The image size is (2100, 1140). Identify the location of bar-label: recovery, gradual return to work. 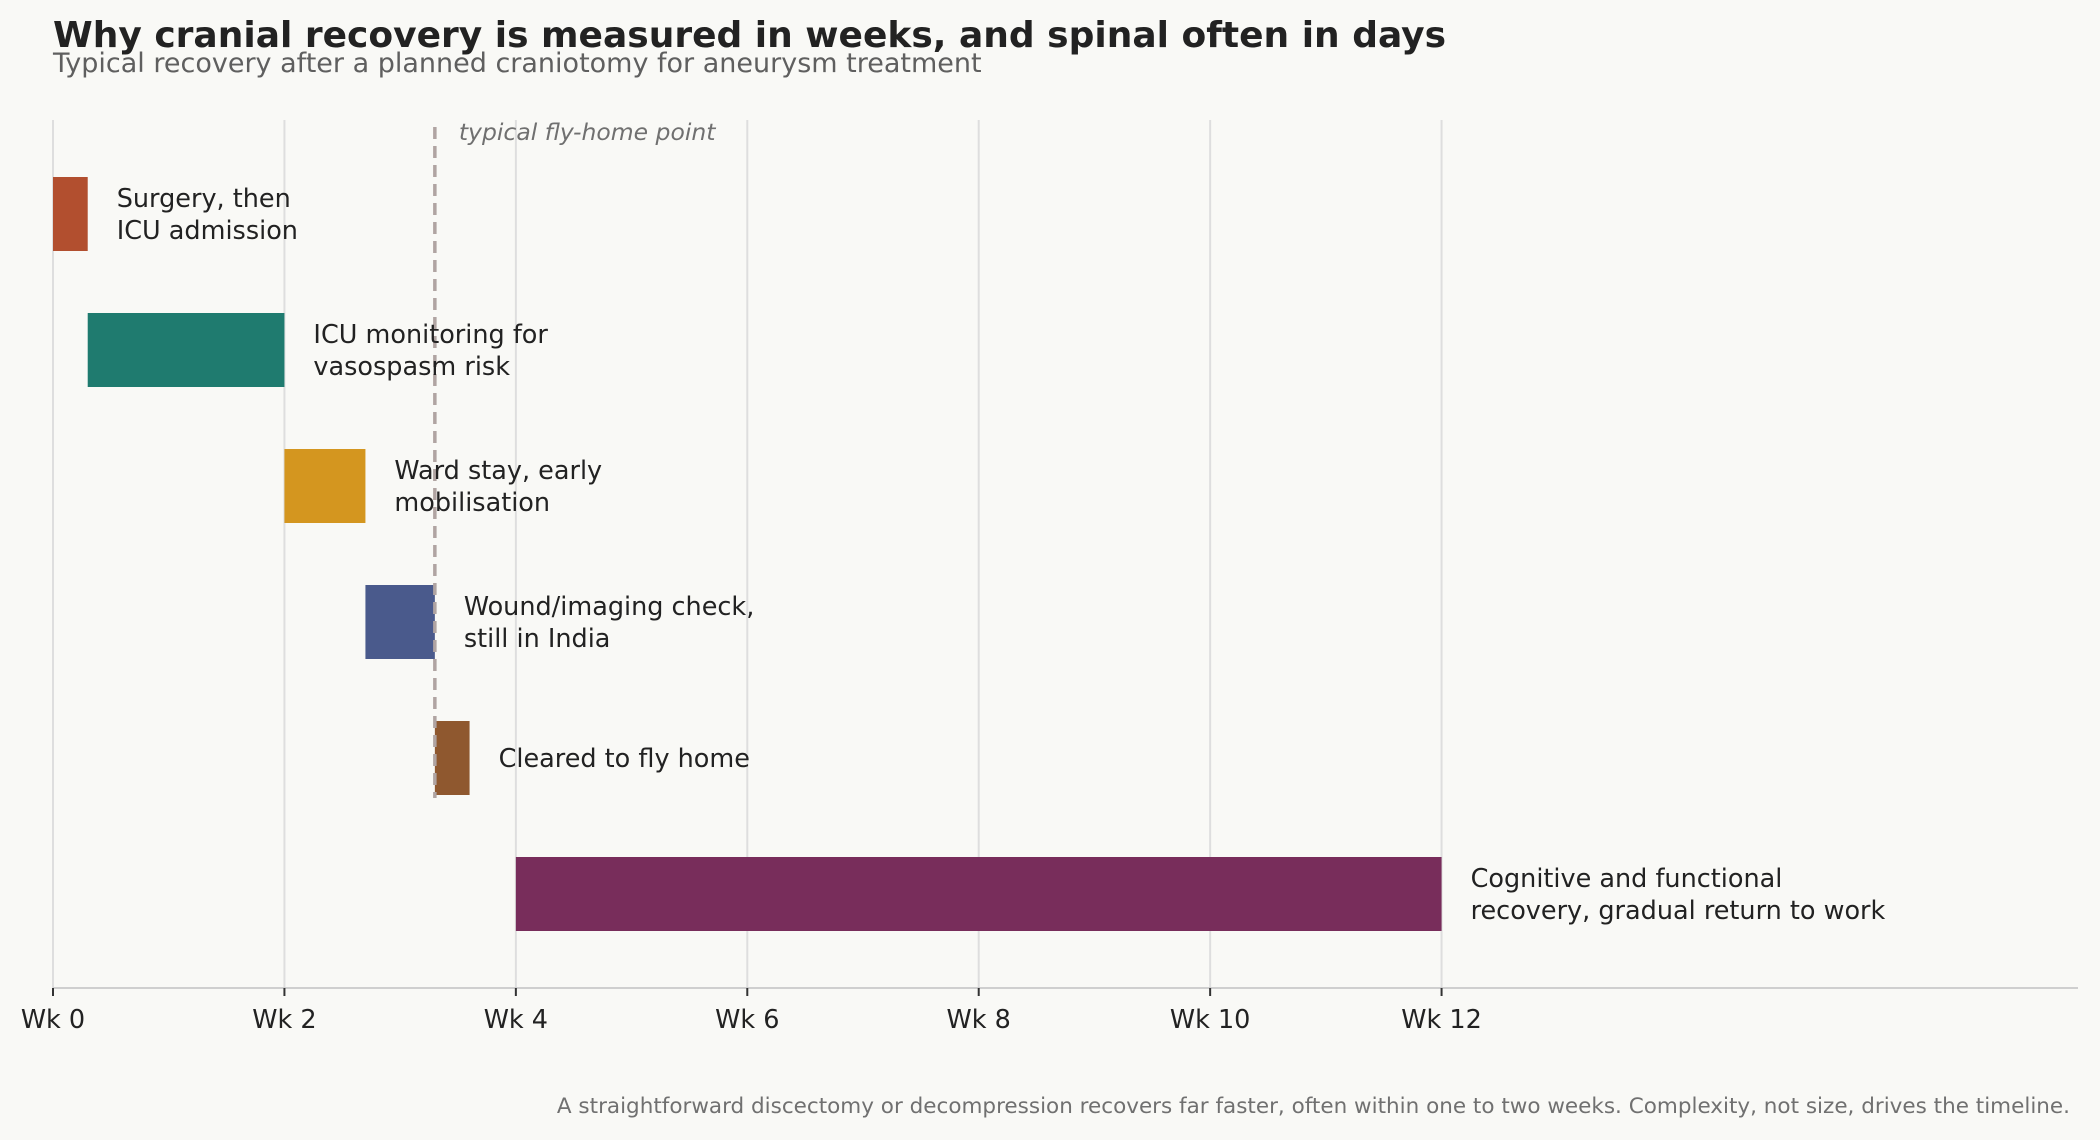
(1678, 911).